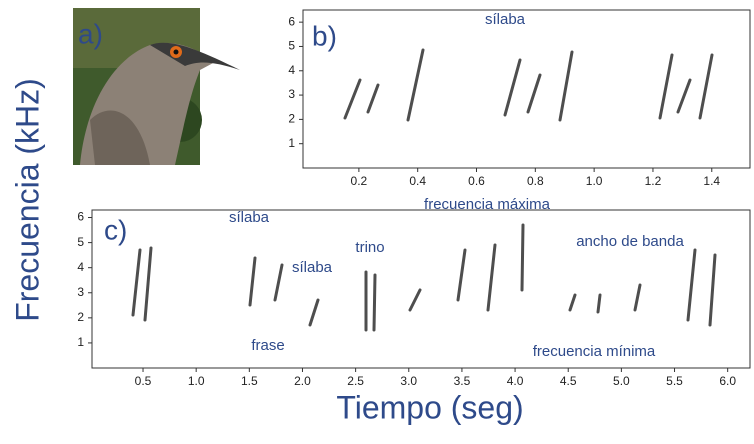 Image resolution: width=754 pixels, height=444 pixels. Describe the element at coordinates (711, 181) in the screenshot. I see `x-tick-label: 1.4` at that location.